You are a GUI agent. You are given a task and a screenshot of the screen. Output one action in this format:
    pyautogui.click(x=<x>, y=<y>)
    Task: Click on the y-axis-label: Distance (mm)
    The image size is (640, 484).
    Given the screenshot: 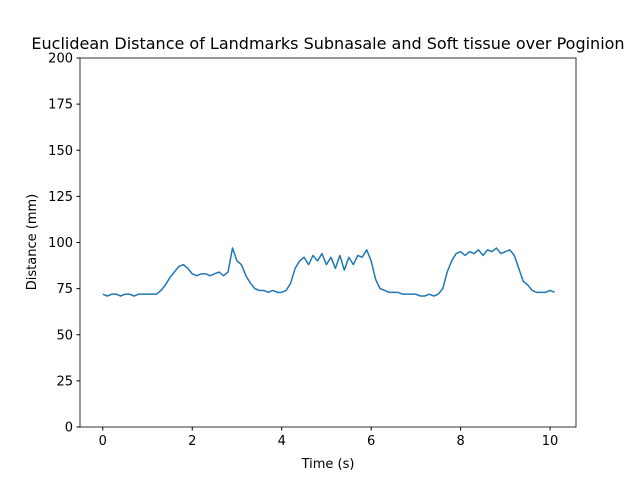 What is the action you would take?
    pyautogui.click(x=32, y=242)
    